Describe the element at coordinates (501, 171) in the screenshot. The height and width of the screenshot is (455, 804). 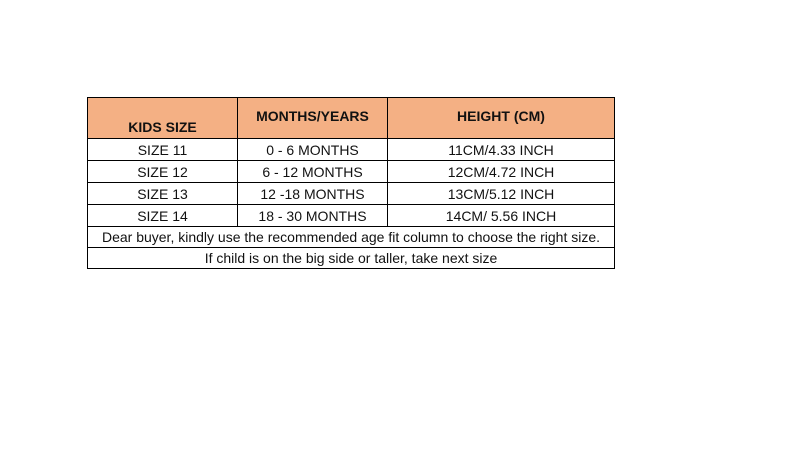
I see `table-cell: 12CM/4.72 INCH` at that location.